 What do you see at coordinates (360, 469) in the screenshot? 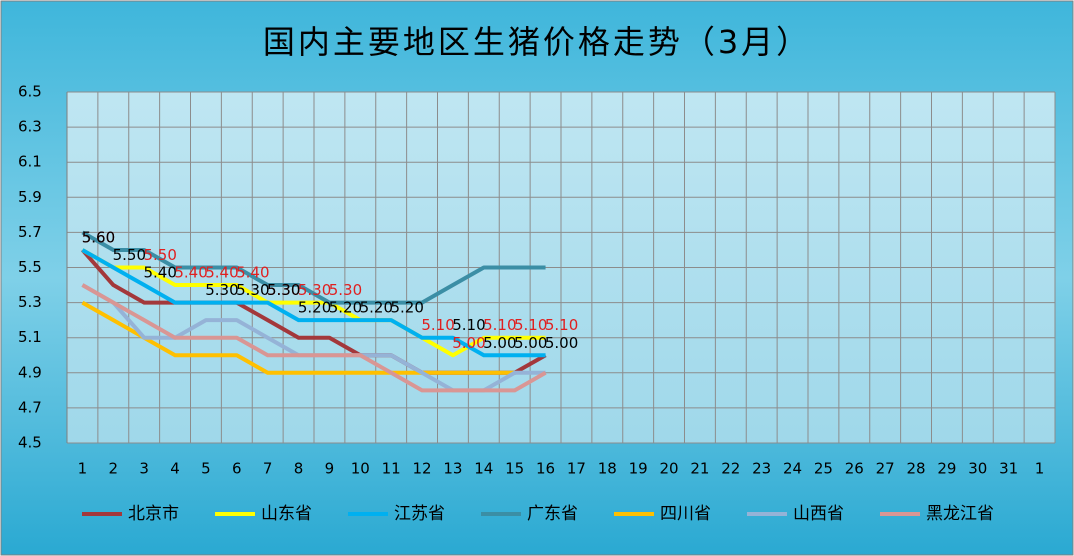
I see `x-tick-label: 10` at bounding box center [360, 469].